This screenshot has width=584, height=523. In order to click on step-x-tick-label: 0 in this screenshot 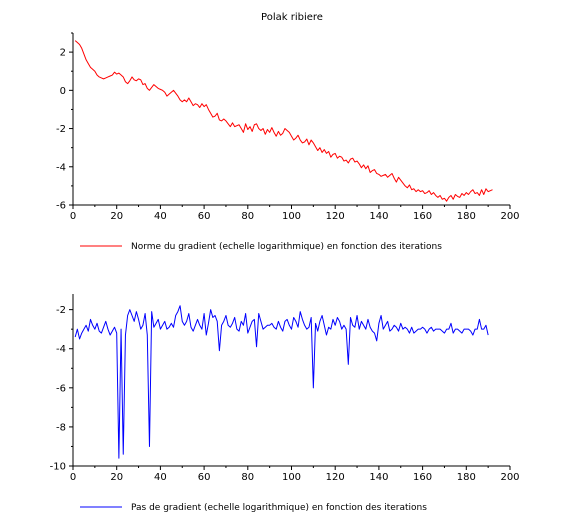, I will do `click(73, 477)`.